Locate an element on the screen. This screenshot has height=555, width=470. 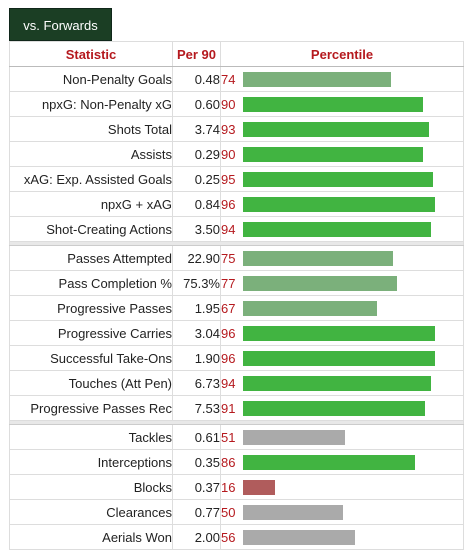
table-row: xAG: Exp. Assisted Goals 0.25 95 is located at coordinates (236, 179).